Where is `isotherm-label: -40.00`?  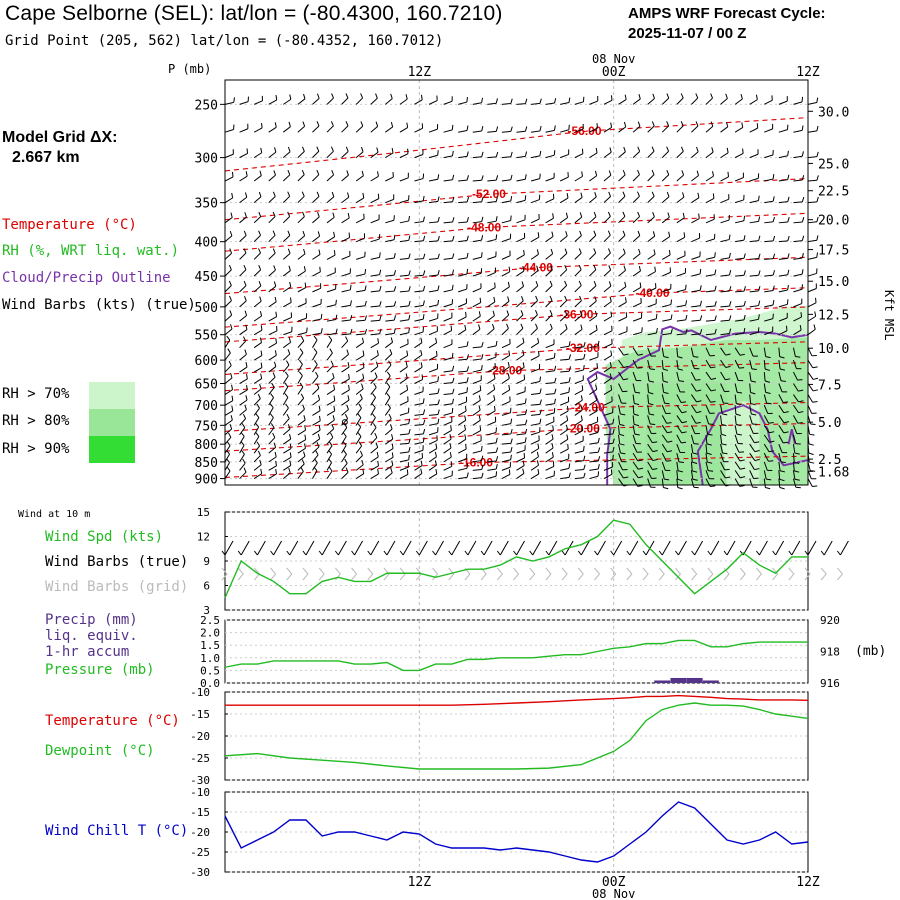
isotherm-label: -40.00 is located at coordinates (653, 293).